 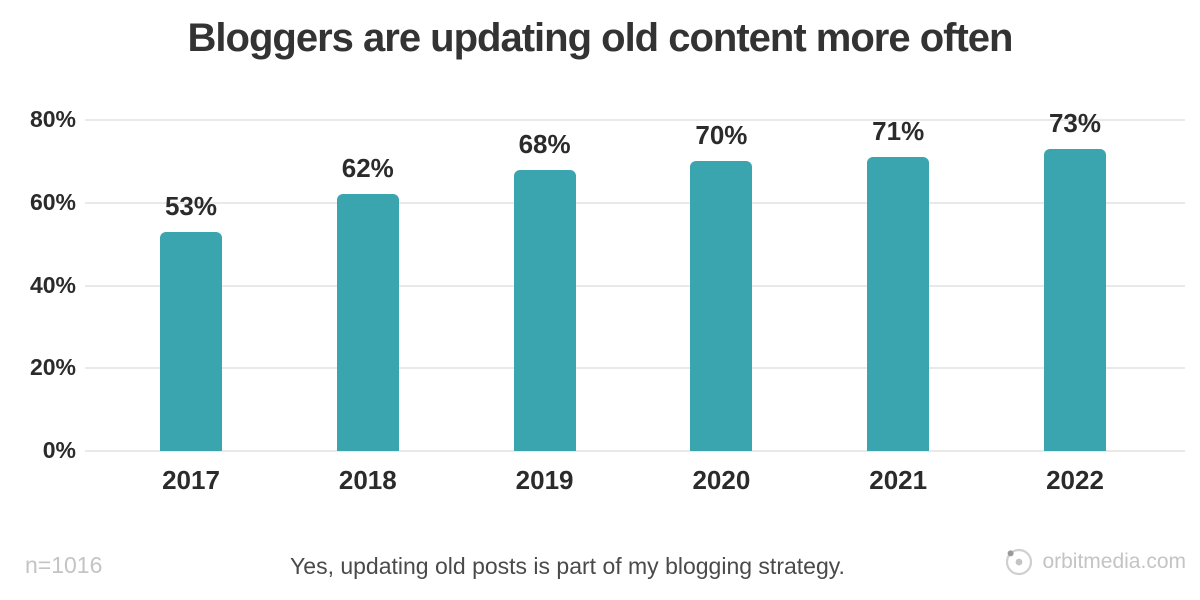 I want to click on y-axis-tick-label: 0%, so click(x=59, y=450).